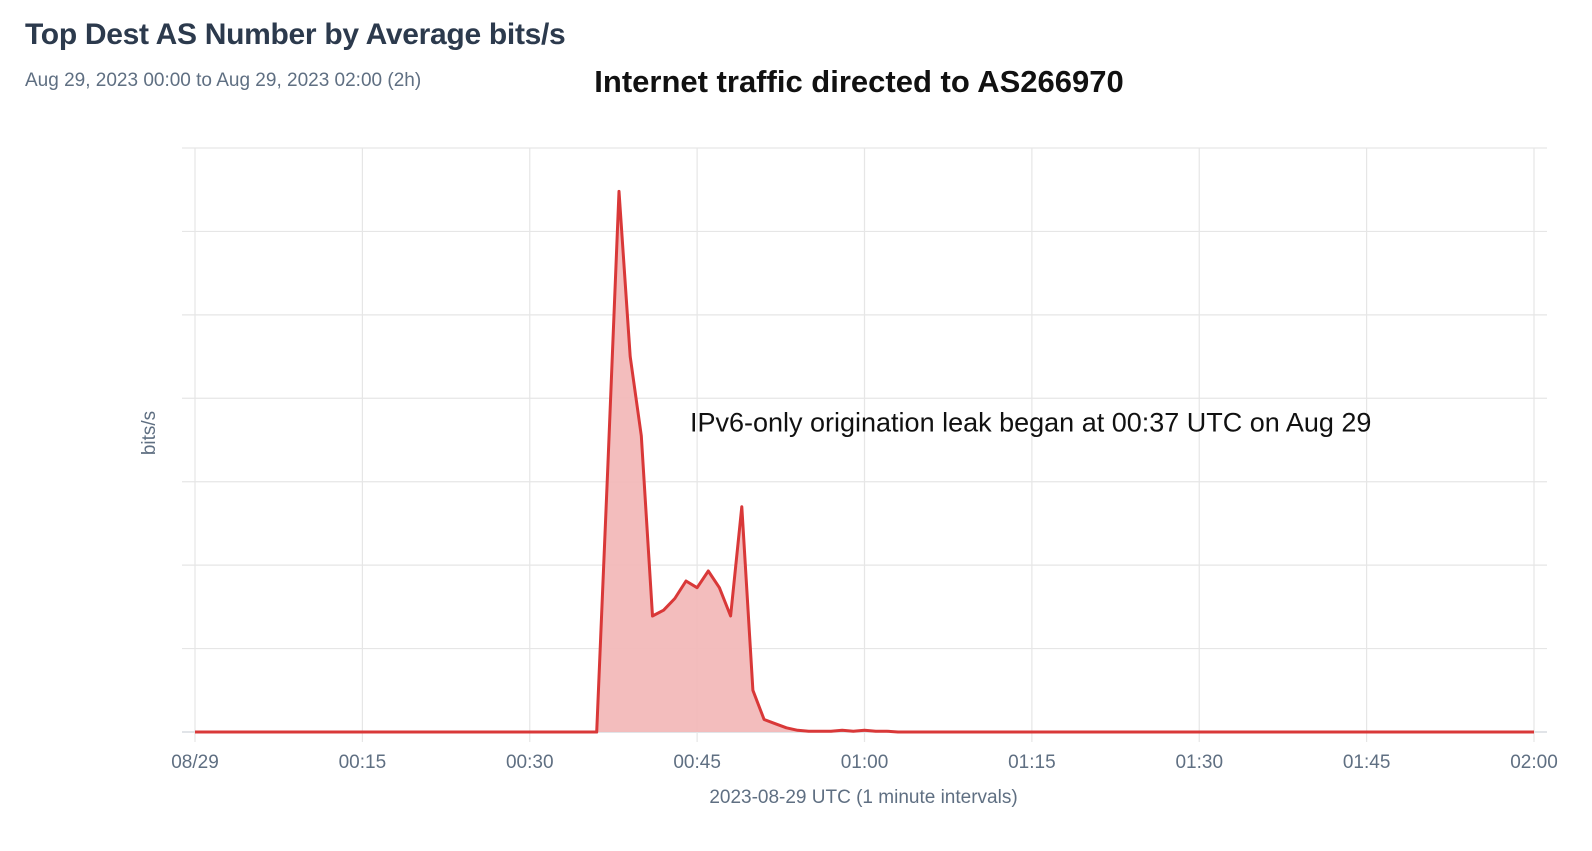  What do you see at coordinates (1534, 762) in the screenshot?
I see `x-tick-label: 02:00` at bounding box center [1534, 762].